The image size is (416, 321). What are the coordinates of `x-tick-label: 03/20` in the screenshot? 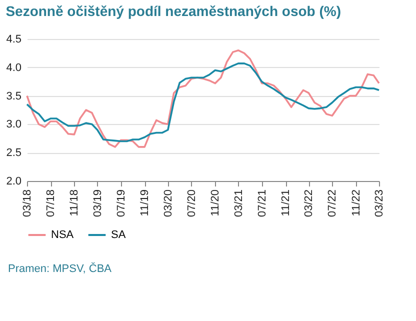 It's located at (168, 204).